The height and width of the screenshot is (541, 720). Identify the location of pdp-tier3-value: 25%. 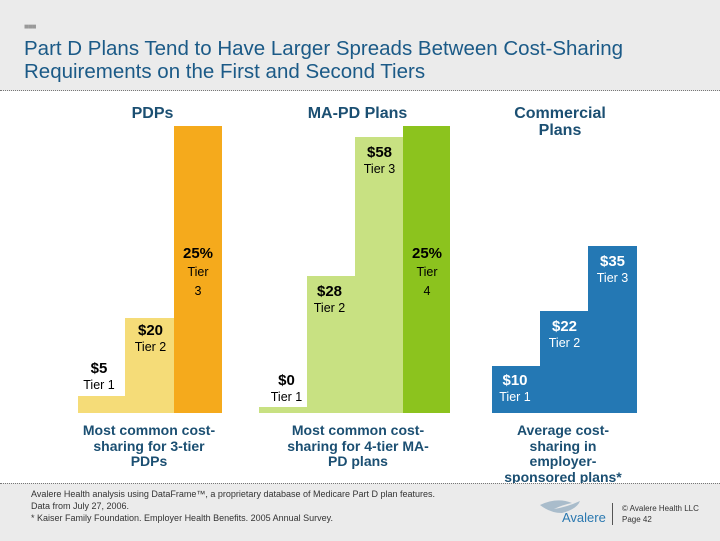
(198, 253).